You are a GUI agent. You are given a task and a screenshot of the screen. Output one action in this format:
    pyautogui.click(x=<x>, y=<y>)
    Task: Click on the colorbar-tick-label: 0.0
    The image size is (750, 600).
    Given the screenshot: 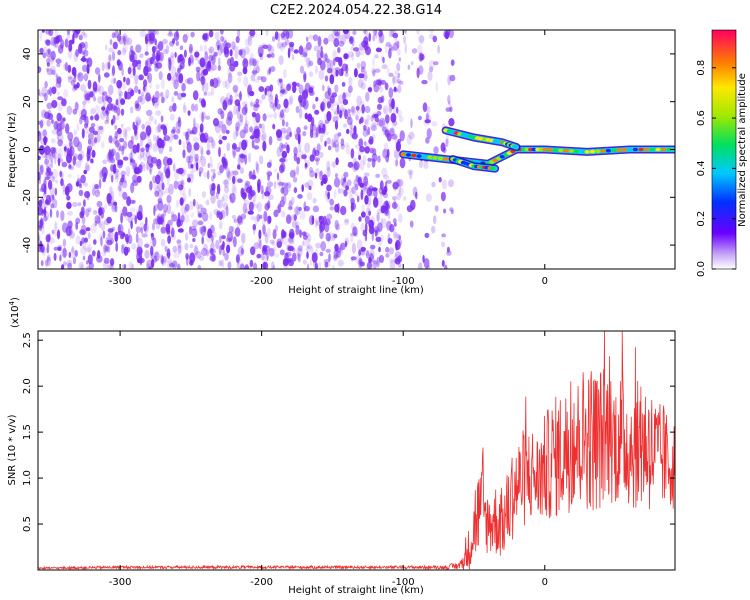 What is the action you would take?
    pyautogui.click(x=701, y=269)
    